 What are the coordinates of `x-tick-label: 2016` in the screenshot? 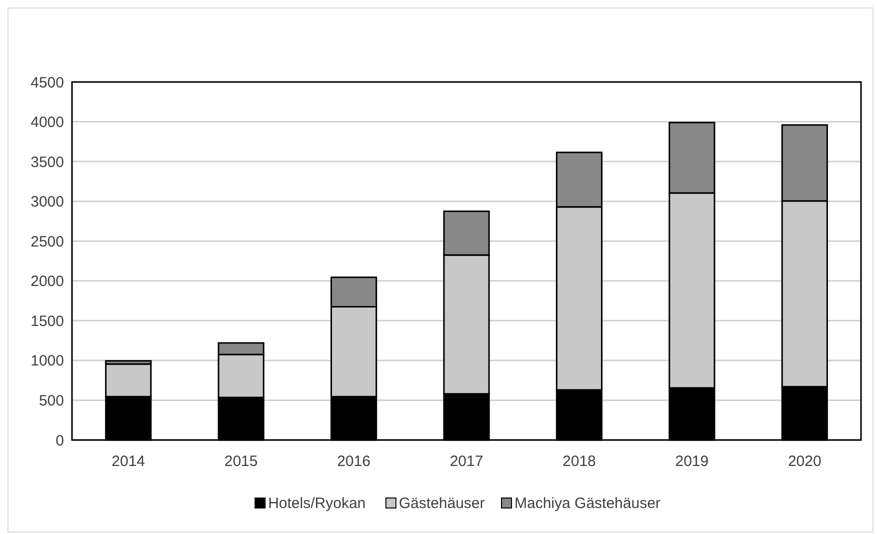 It's located at (353, 461).